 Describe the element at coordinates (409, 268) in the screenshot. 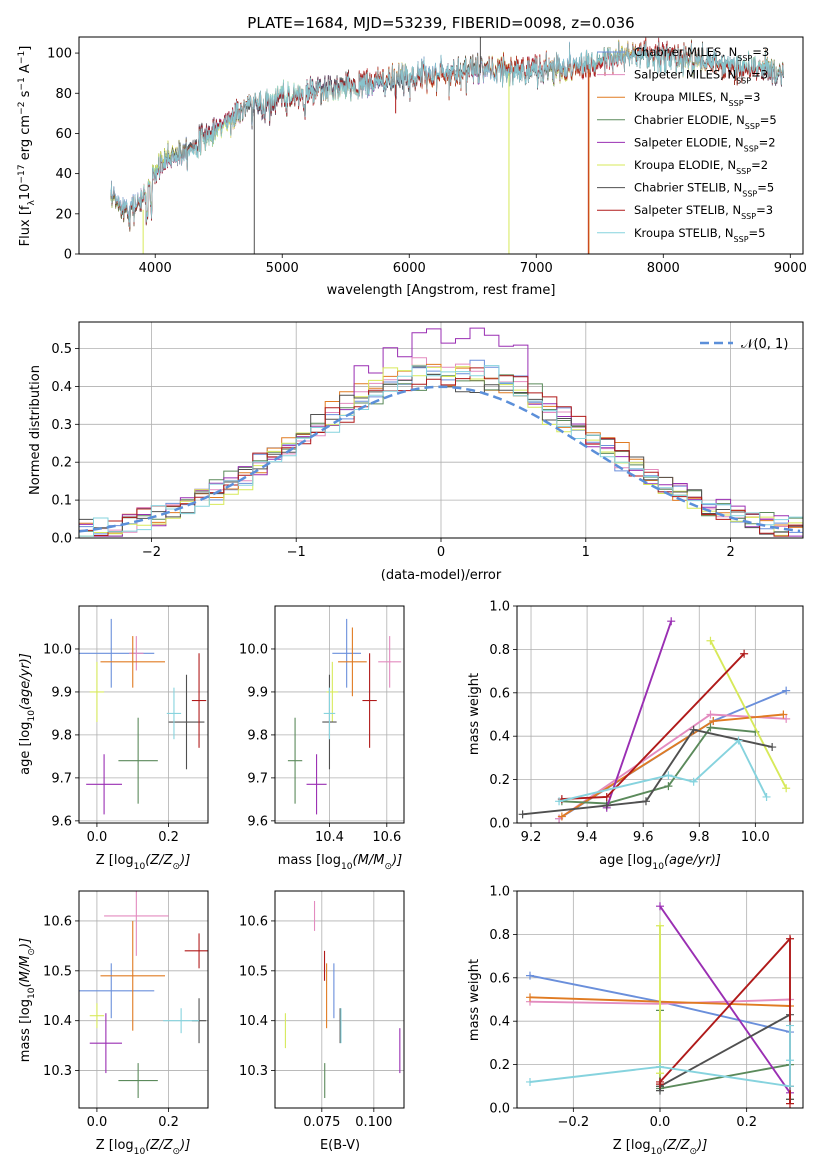

I see `spectrum-xtick-label: 6000` at that location.